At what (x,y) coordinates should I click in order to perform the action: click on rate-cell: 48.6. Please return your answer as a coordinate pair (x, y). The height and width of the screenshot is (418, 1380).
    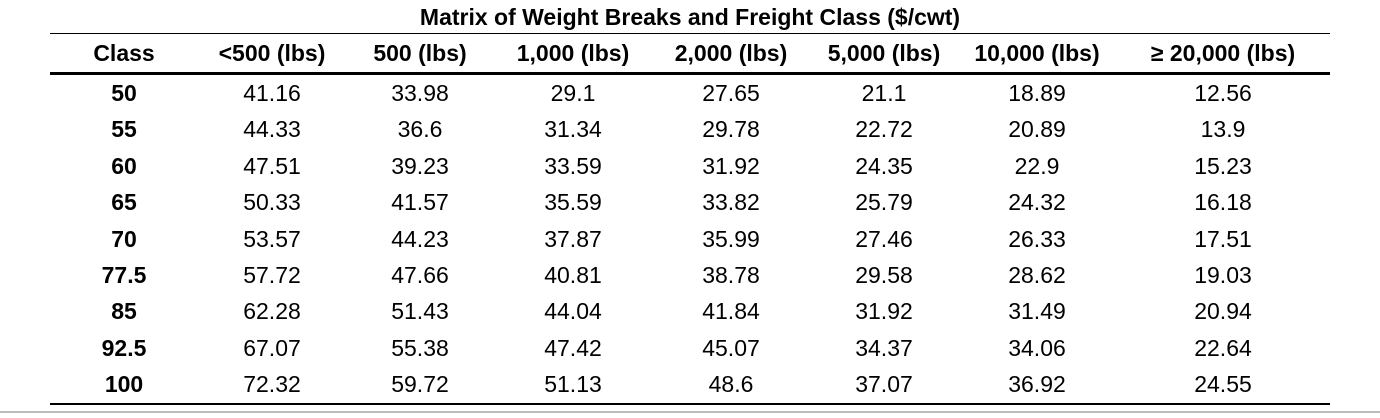
    Looking at the image, I should click on (731, 385).